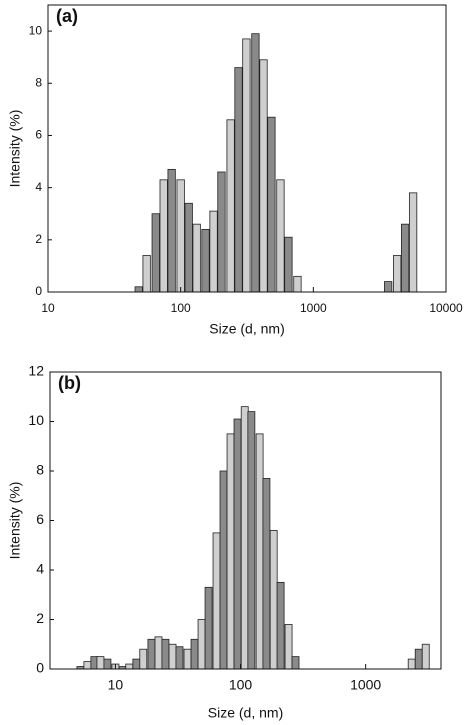  Describe the element at coordinates (36, 371) in the screenshot. I see `y-tick-label: 12` at that location.